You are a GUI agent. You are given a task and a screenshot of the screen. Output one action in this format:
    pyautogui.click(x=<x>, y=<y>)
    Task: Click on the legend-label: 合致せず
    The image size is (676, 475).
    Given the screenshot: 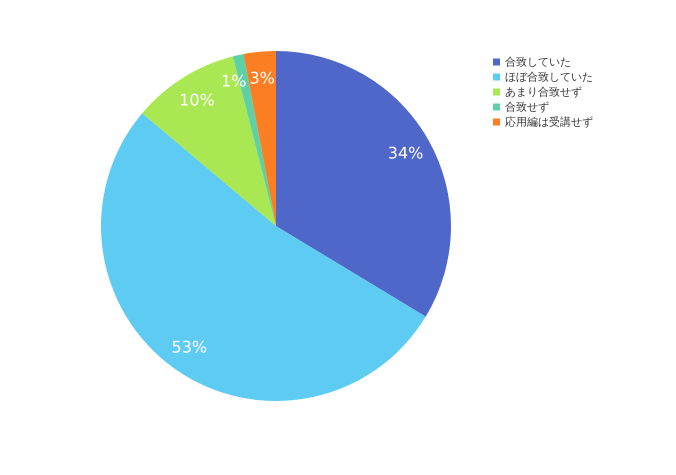 What is the action you would take?
    pyautogui.click(x=527, y=107)
    